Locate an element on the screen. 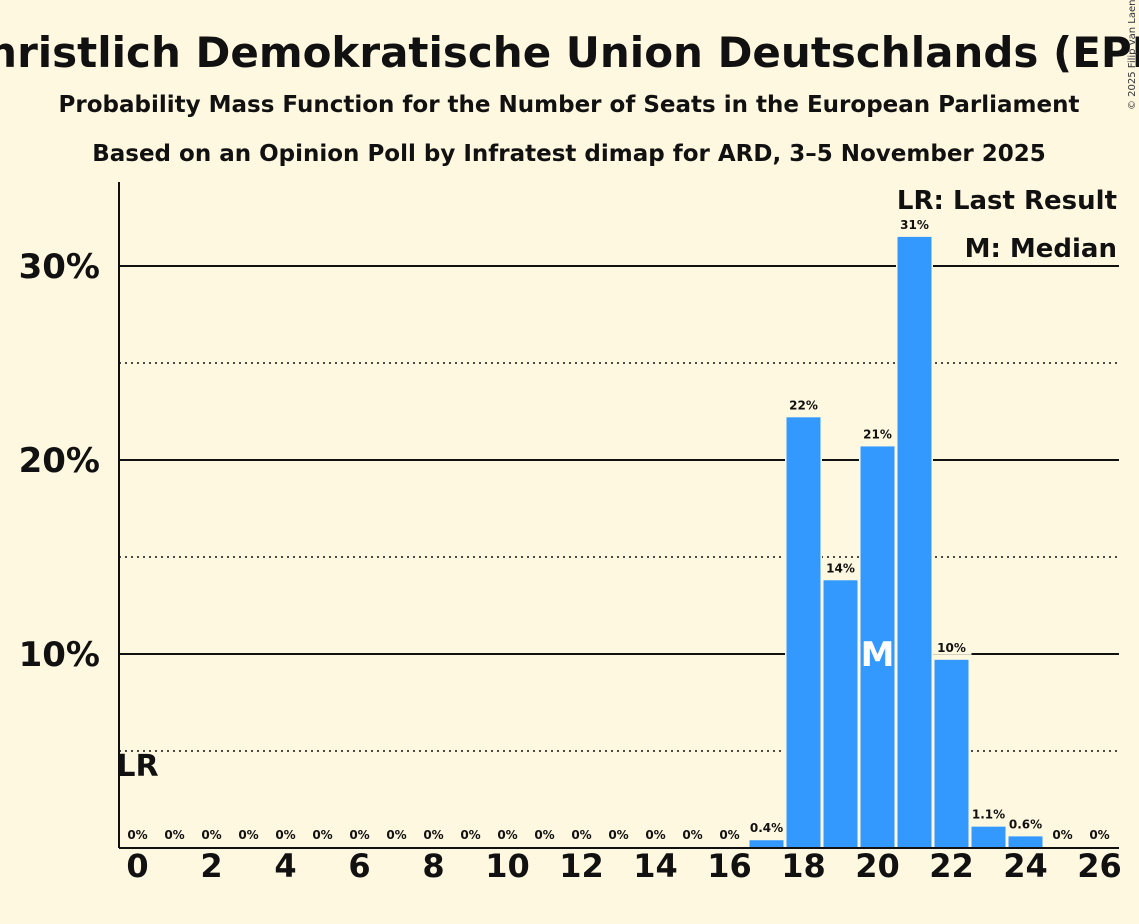 The image size is (1139, 924). x-tick-label: 24 is located at coordinates (1025, 866).